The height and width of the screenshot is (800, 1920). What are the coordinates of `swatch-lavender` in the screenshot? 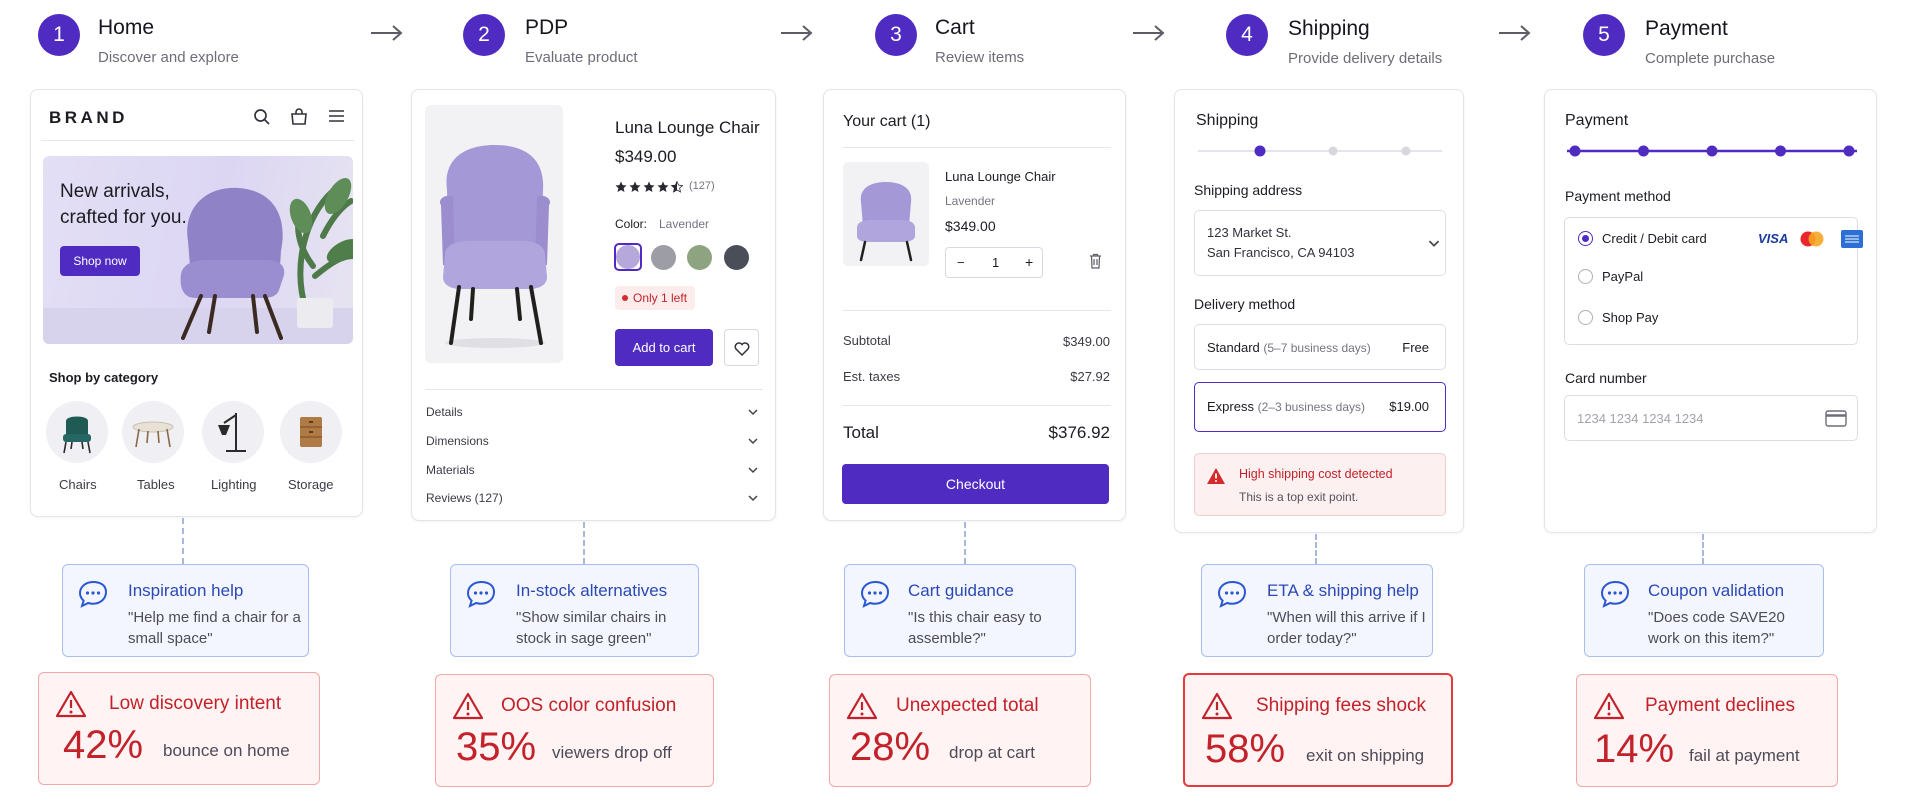 It's located at (628, 257).